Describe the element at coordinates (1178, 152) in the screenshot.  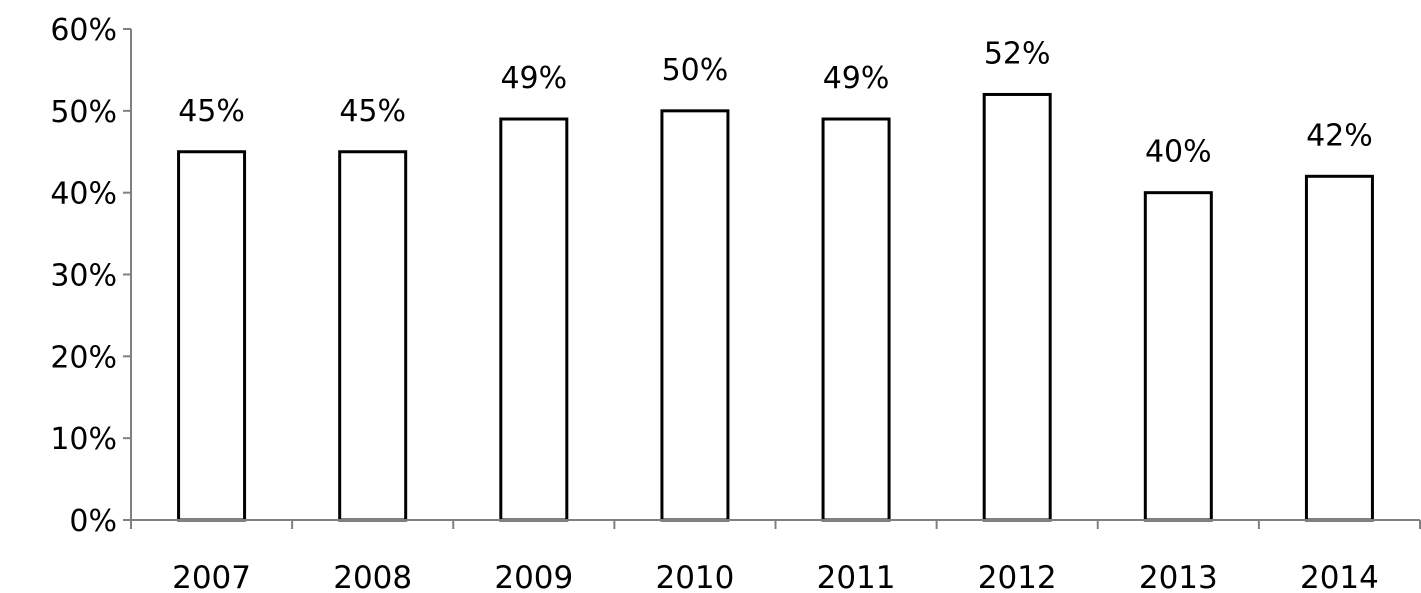
I see `data-label-2013: 40%` at that location.